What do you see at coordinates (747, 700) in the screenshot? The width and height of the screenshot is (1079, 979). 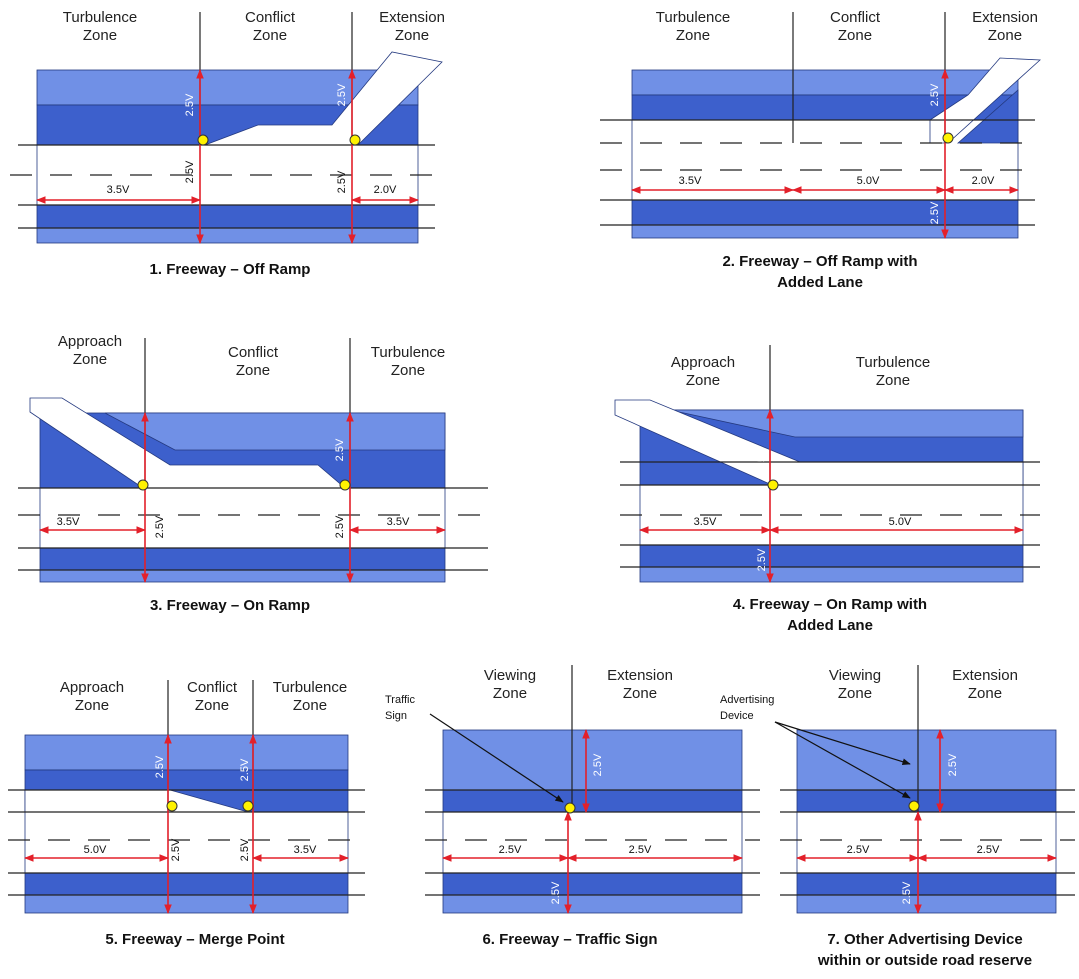 I see `sign-label: Advertising` at bounding box center [747, 700].